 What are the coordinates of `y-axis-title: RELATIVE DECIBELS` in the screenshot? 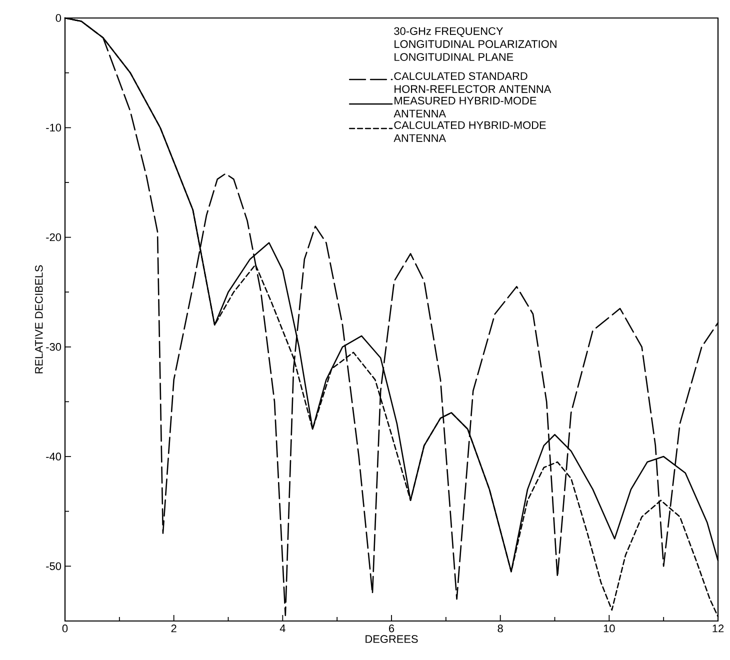 It's located at (39, 319).